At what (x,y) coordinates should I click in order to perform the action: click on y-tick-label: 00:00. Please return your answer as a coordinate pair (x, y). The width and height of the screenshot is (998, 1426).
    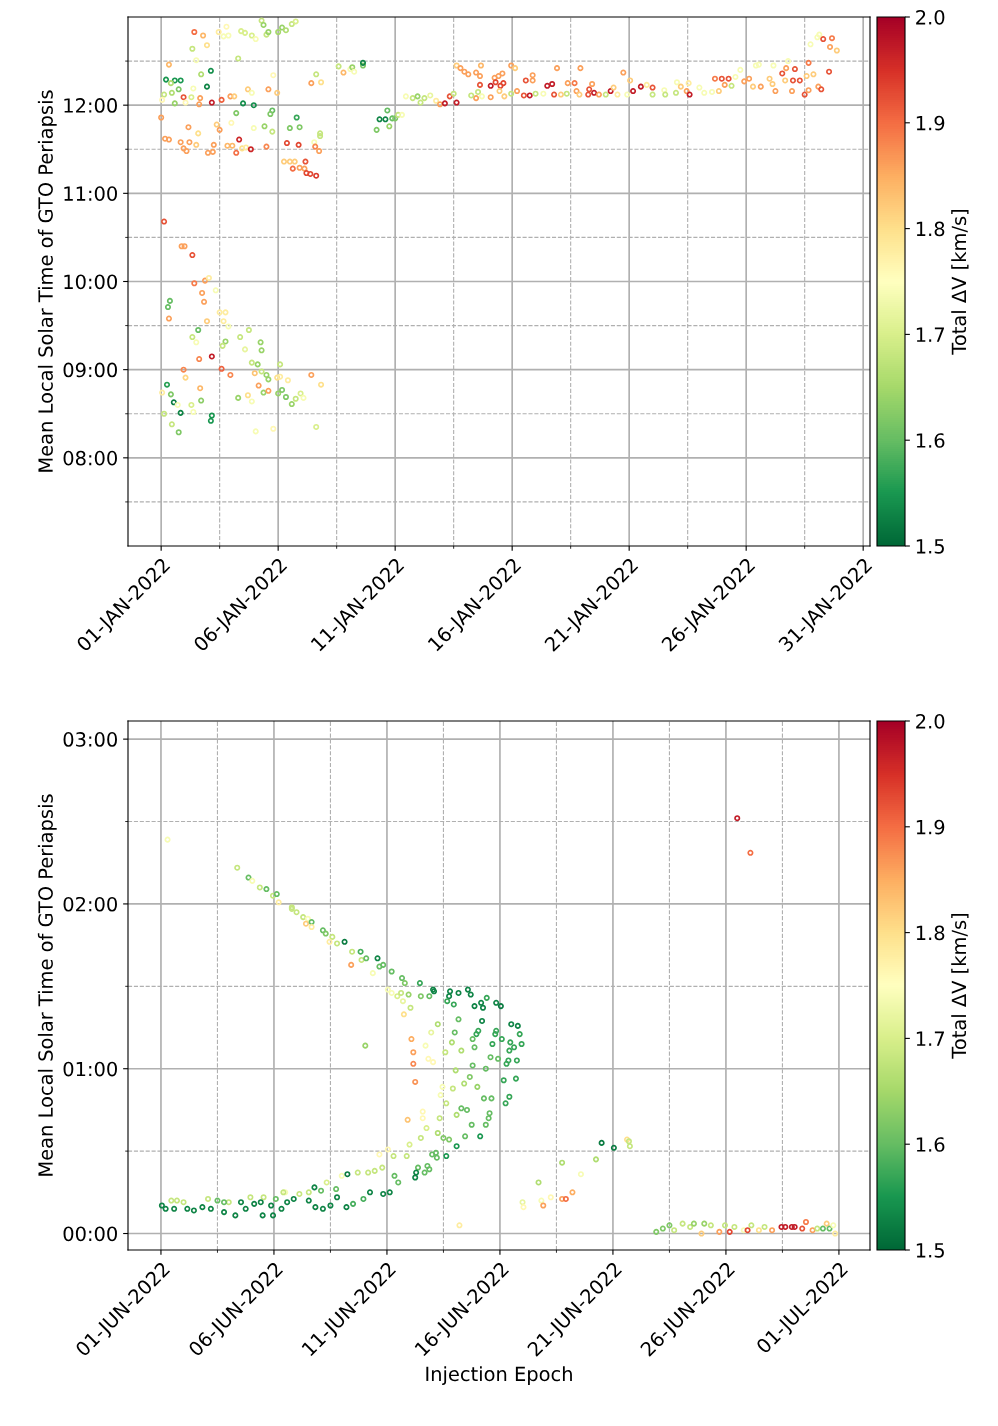
    Looking at the image, I should click on (90, 1234).